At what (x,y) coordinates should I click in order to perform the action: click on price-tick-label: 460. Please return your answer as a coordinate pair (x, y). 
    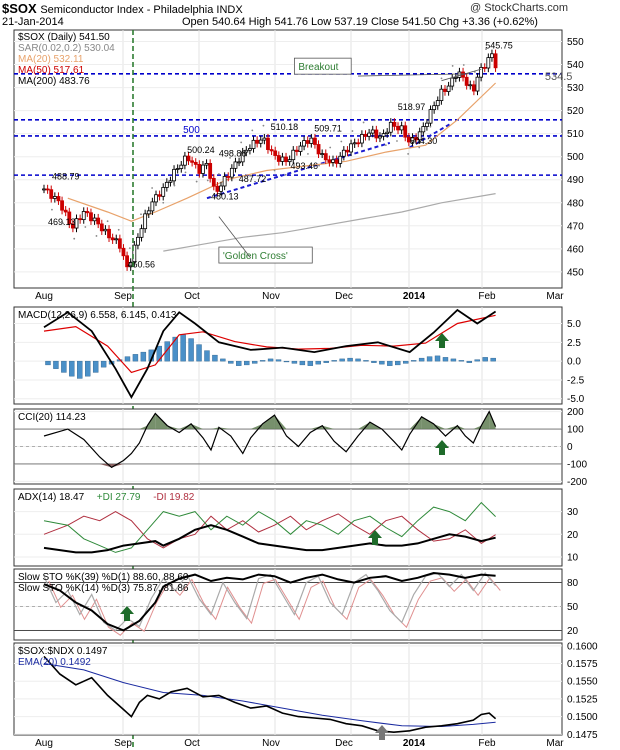
    Looking at the image, I should click on (575, 249).